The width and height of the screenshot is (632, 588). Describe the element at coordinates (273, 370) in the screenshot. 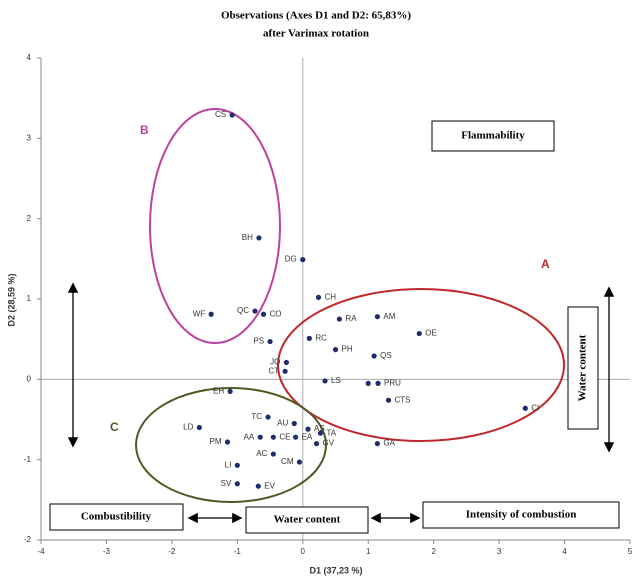

I see `point-label: CT` at that location.